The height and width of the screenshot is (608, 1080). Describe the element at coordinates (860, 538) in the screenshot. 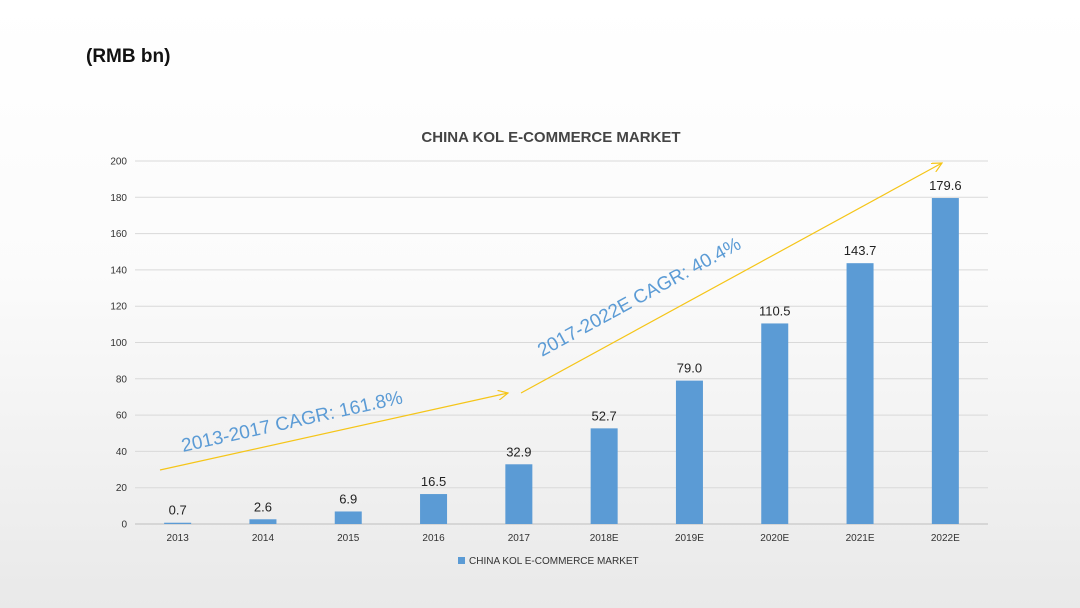

I see `x-tick-label: 2021E` at that location.